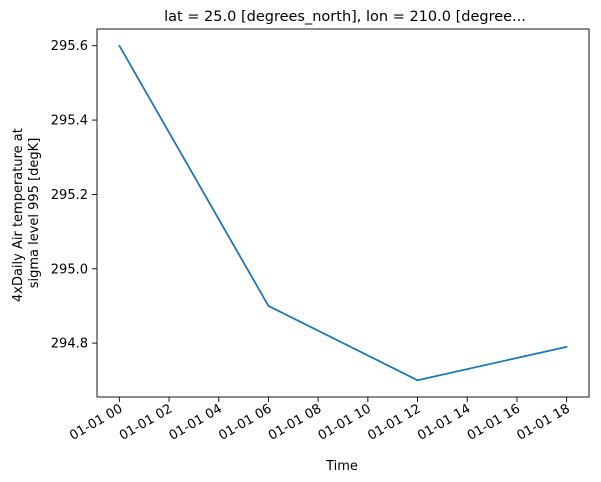 The image size is (601, 482). Describe the element at coordinates (146, 422) in the screenshot. I see `x-tick-label: 01-01 02` at that location.